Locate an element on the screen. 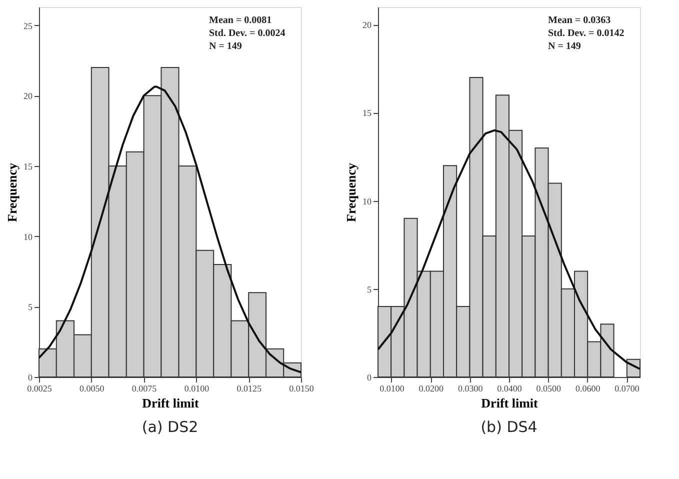 This screenshot has height=479, width=679. text: (b) DS4 is located at coordinates (509, 427).